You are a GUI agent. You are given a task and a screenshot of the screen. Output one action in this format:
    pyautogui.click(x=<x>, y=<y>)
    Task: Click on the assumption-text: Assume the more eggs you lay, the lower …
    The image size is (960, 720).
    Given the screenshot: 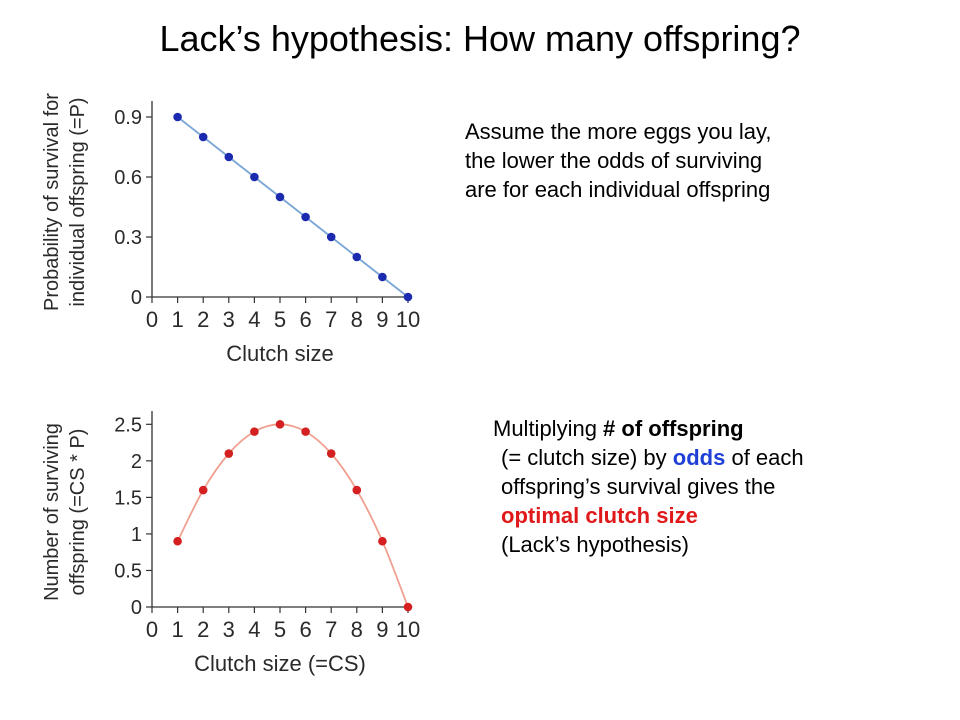 What is the action you would take?
    pyautogui.click(x=618, y=160)
    